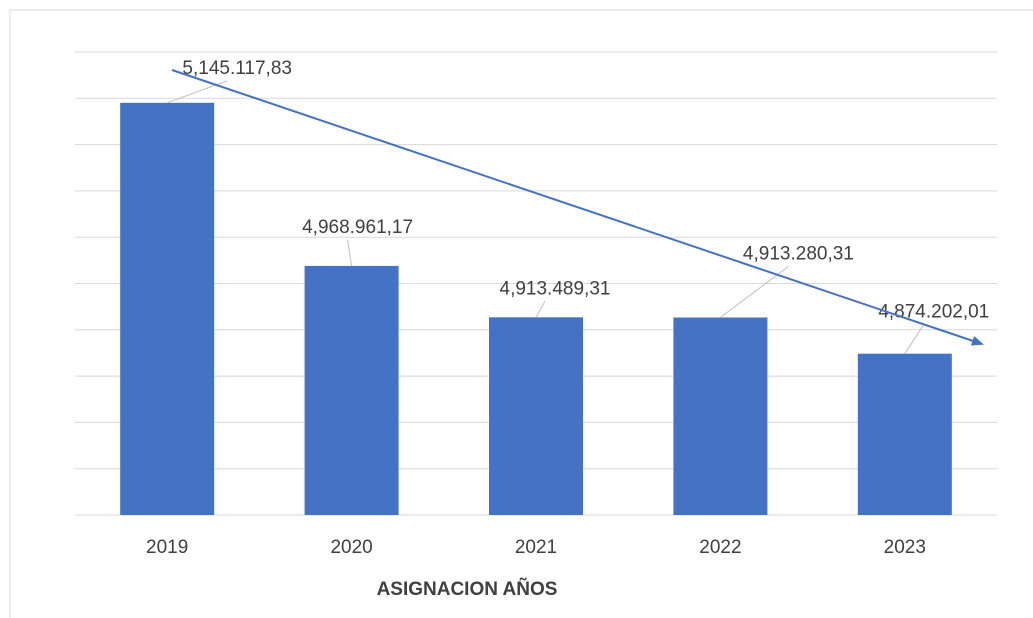 This screenshot has height=618, width=1033. Describe the element at coordinates (167, 547) in the screenshot. I see `x-tick-label: 2019` at that location.